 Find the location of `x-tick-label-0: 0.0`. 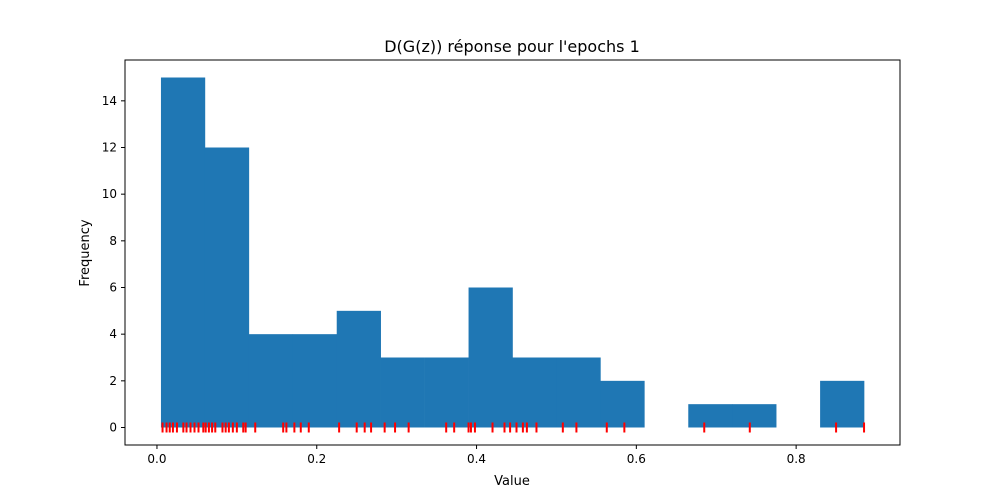

x-tick-label-0: 0.0 is located at coordinates (156, 459).